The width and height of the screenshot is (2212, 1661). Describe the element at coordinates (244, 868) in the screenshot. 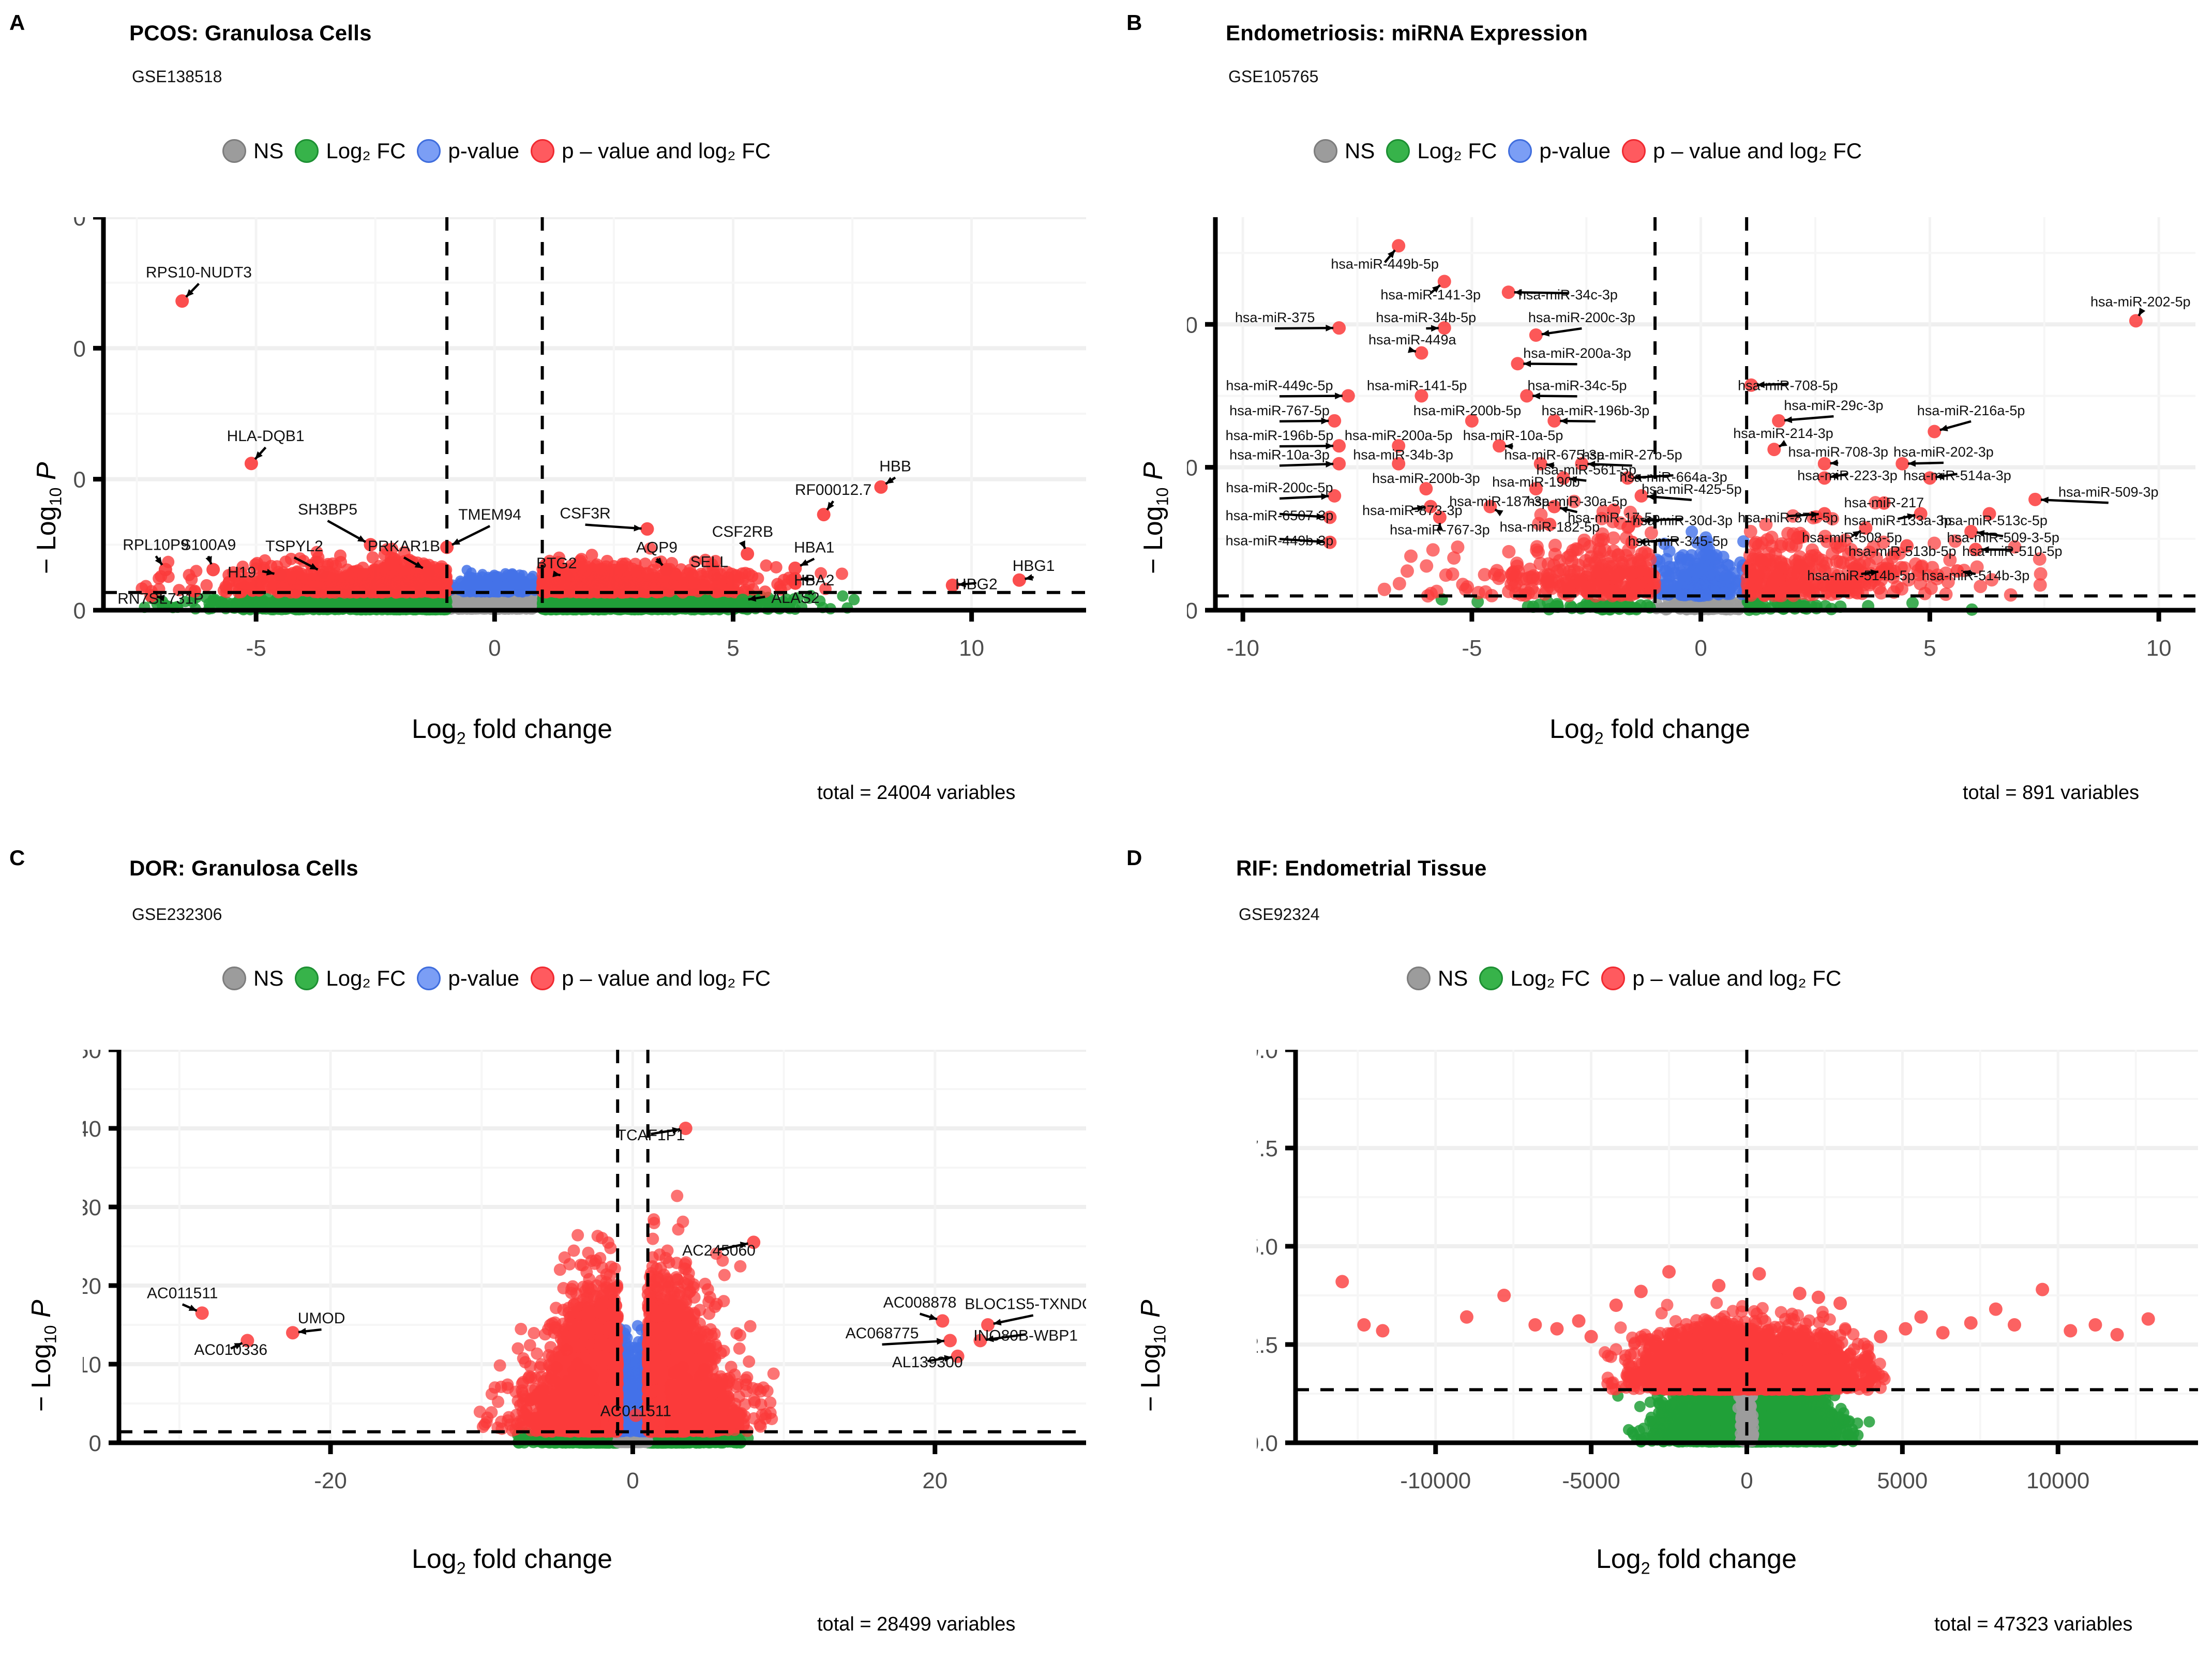

I see `panel-c-title: DOR: Granulosa Cells` at that location.